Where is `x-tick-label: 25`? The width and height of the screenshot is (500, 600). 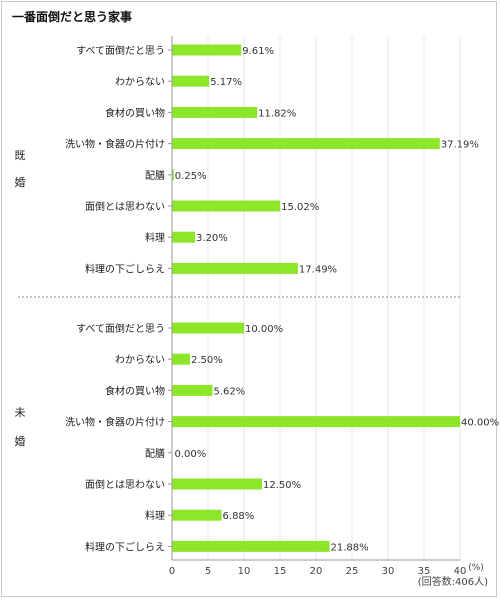
x-tick-label: 25 is located at coordinates (352, 571).